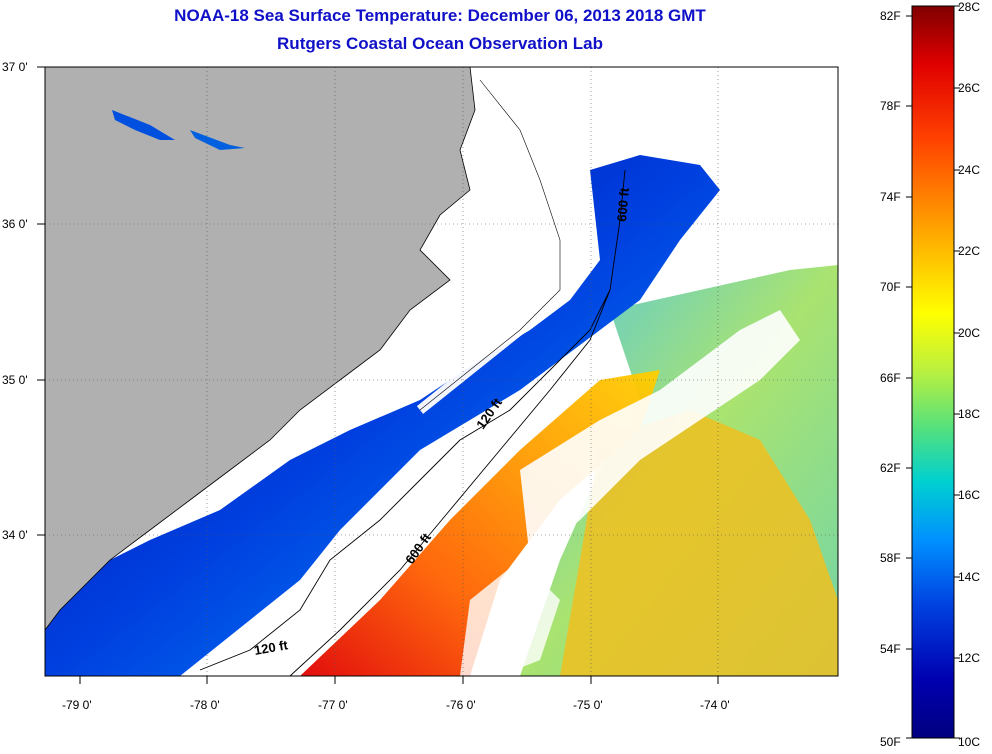  I want to click on colorbar-c-label: 22C, so click(969, 251).